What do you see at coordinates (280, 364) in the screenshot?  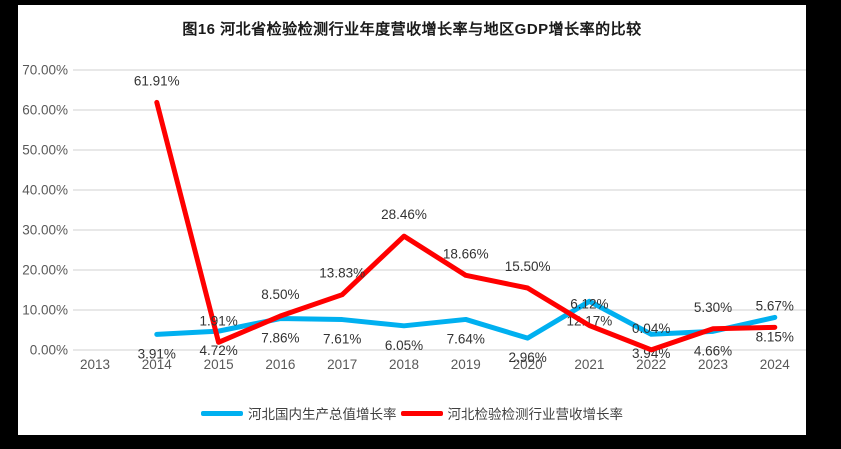 I see `x-axis-tick-label: 2016` at bounding box center [280, 364].